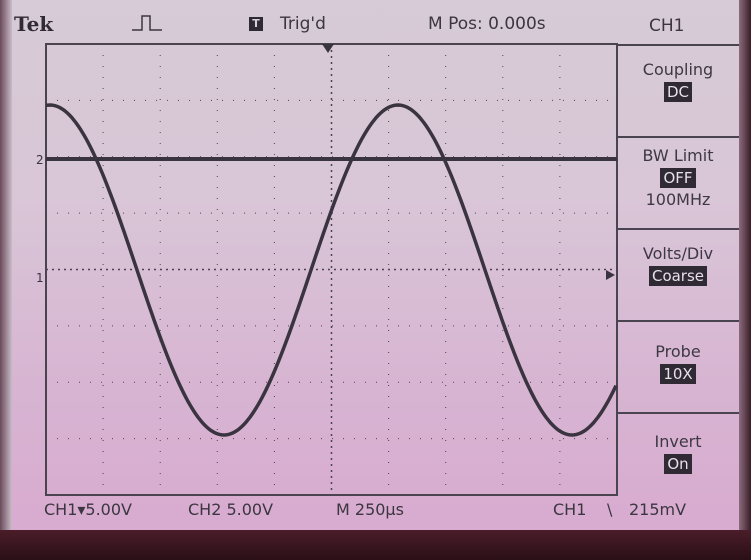 The height and width of the screenshot is (560, 751). Describe the element at coordinates (34, 24) in the screenshot. I see `brand-logo: Tek` at that location.